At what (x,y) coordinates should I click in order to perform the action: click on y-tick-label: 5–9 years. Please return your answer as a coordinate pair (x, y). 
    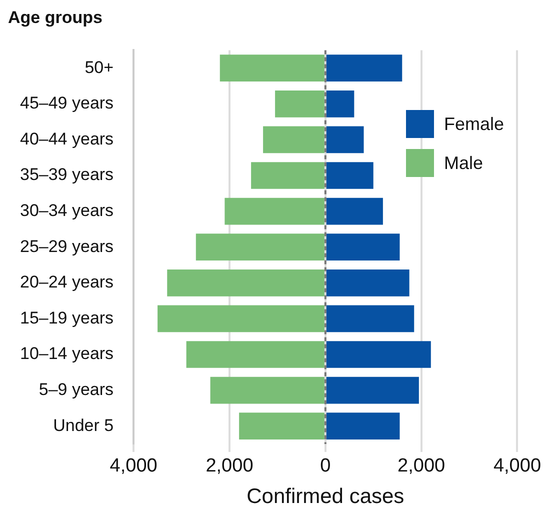
    Looking at the image, I should click on (76, 389).